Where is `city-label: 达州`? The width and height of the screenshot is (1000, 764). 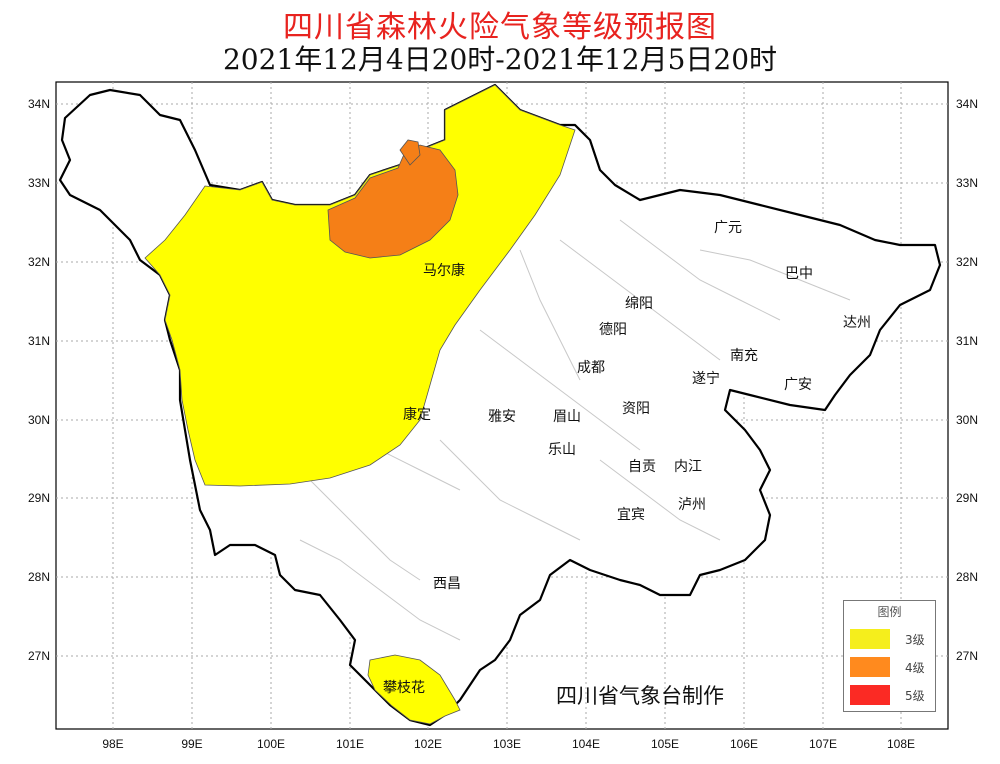 city-label: 达州 is located at coordinates (857, 323).